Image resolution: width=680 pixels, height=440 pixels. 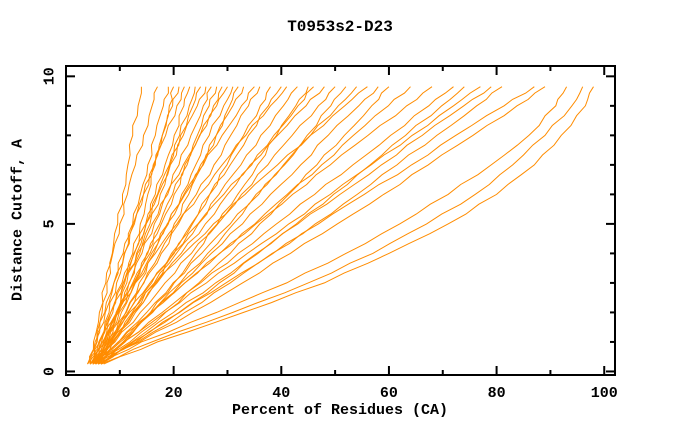 I want to click on chart-title: T0953s2-D23, so click(x=340, y=27).